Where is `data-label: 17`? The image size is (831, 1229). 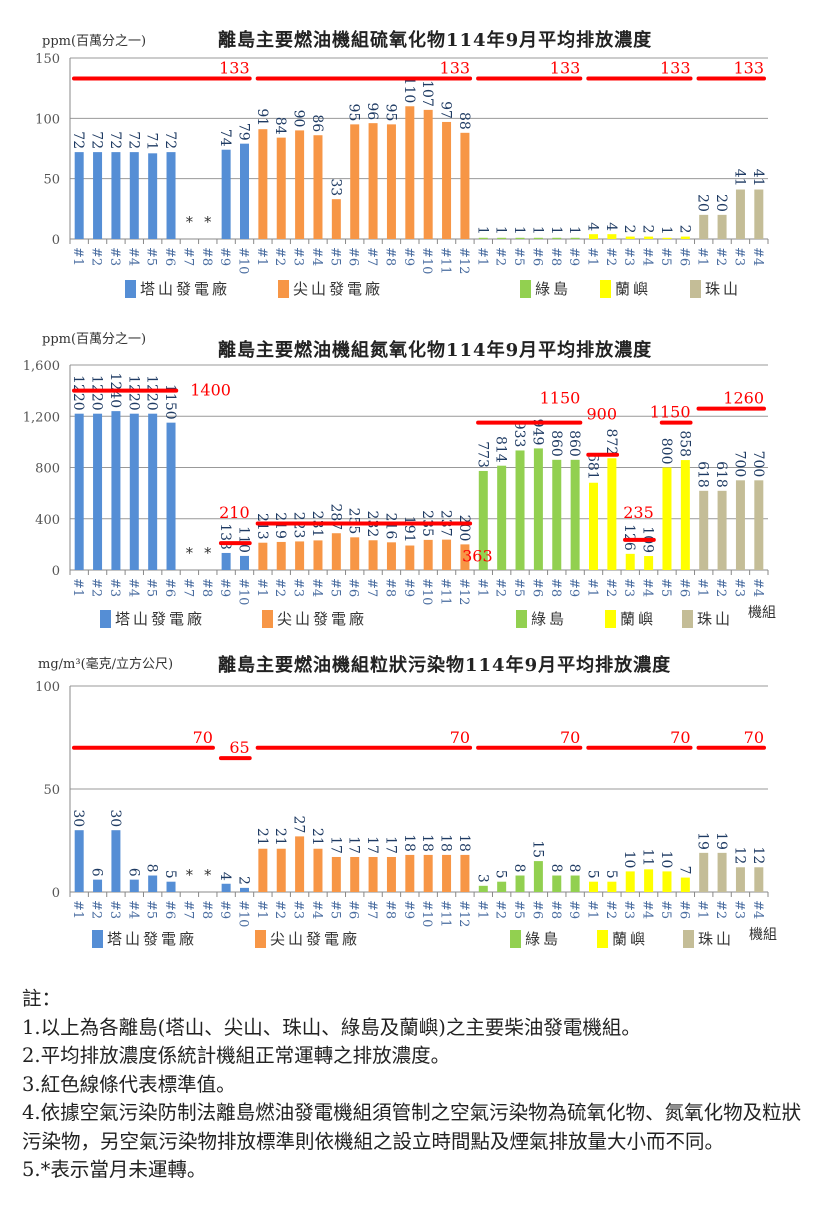
data-label: 17 is located at coordinates (354, 845).